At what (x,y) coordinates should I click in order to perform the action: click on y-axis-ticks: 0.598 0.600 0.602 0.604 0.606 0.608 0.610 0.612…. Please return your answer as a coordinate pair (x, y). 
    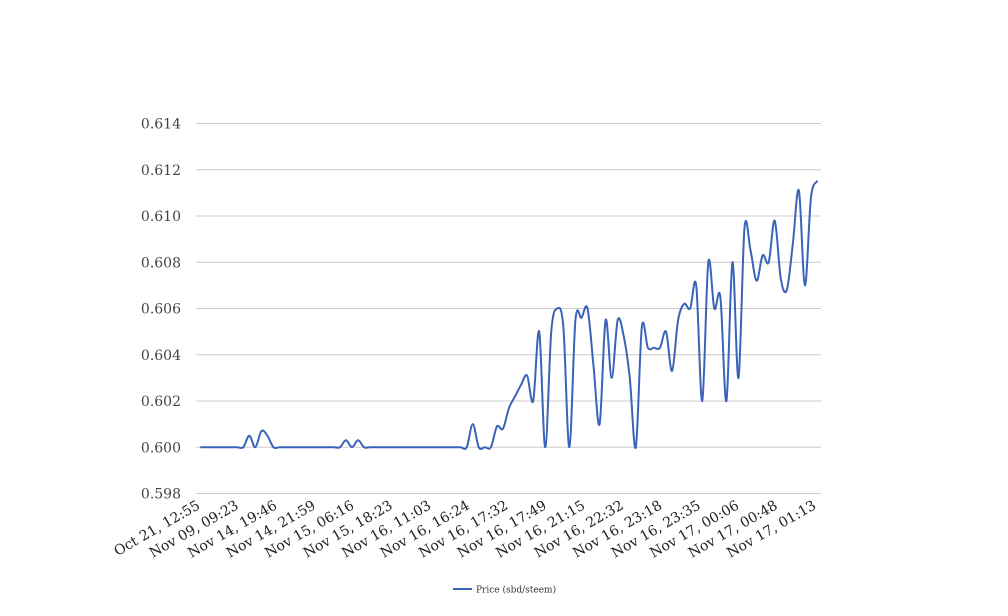
    Looking at the image, I should click on (161, 310).